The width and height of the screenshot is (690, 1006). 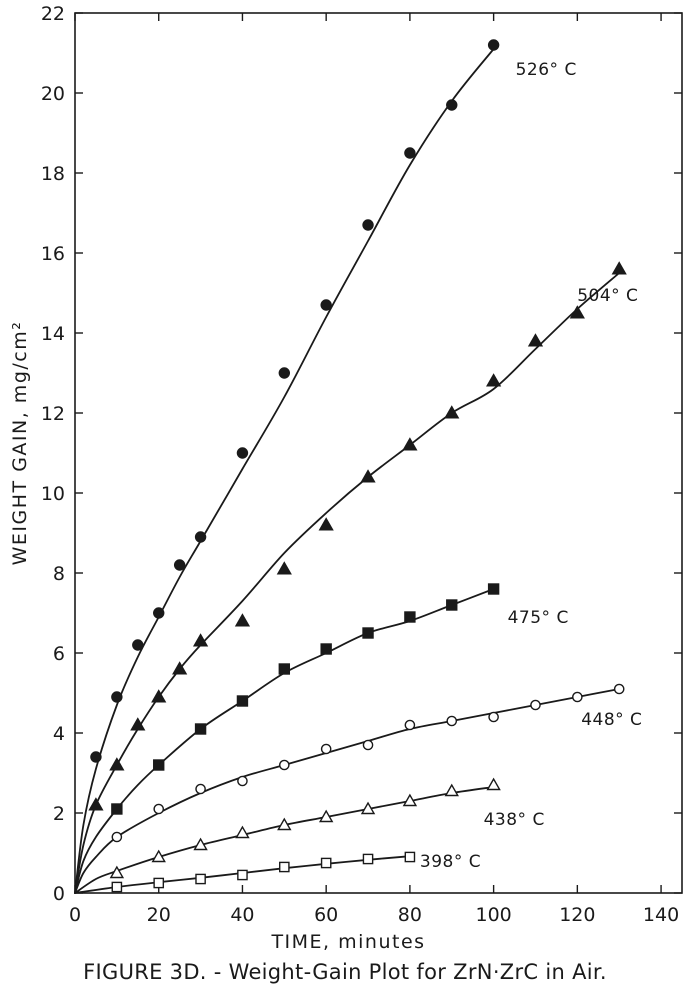 I want to click on series-label: 475° C, so click(x=538, y=618).